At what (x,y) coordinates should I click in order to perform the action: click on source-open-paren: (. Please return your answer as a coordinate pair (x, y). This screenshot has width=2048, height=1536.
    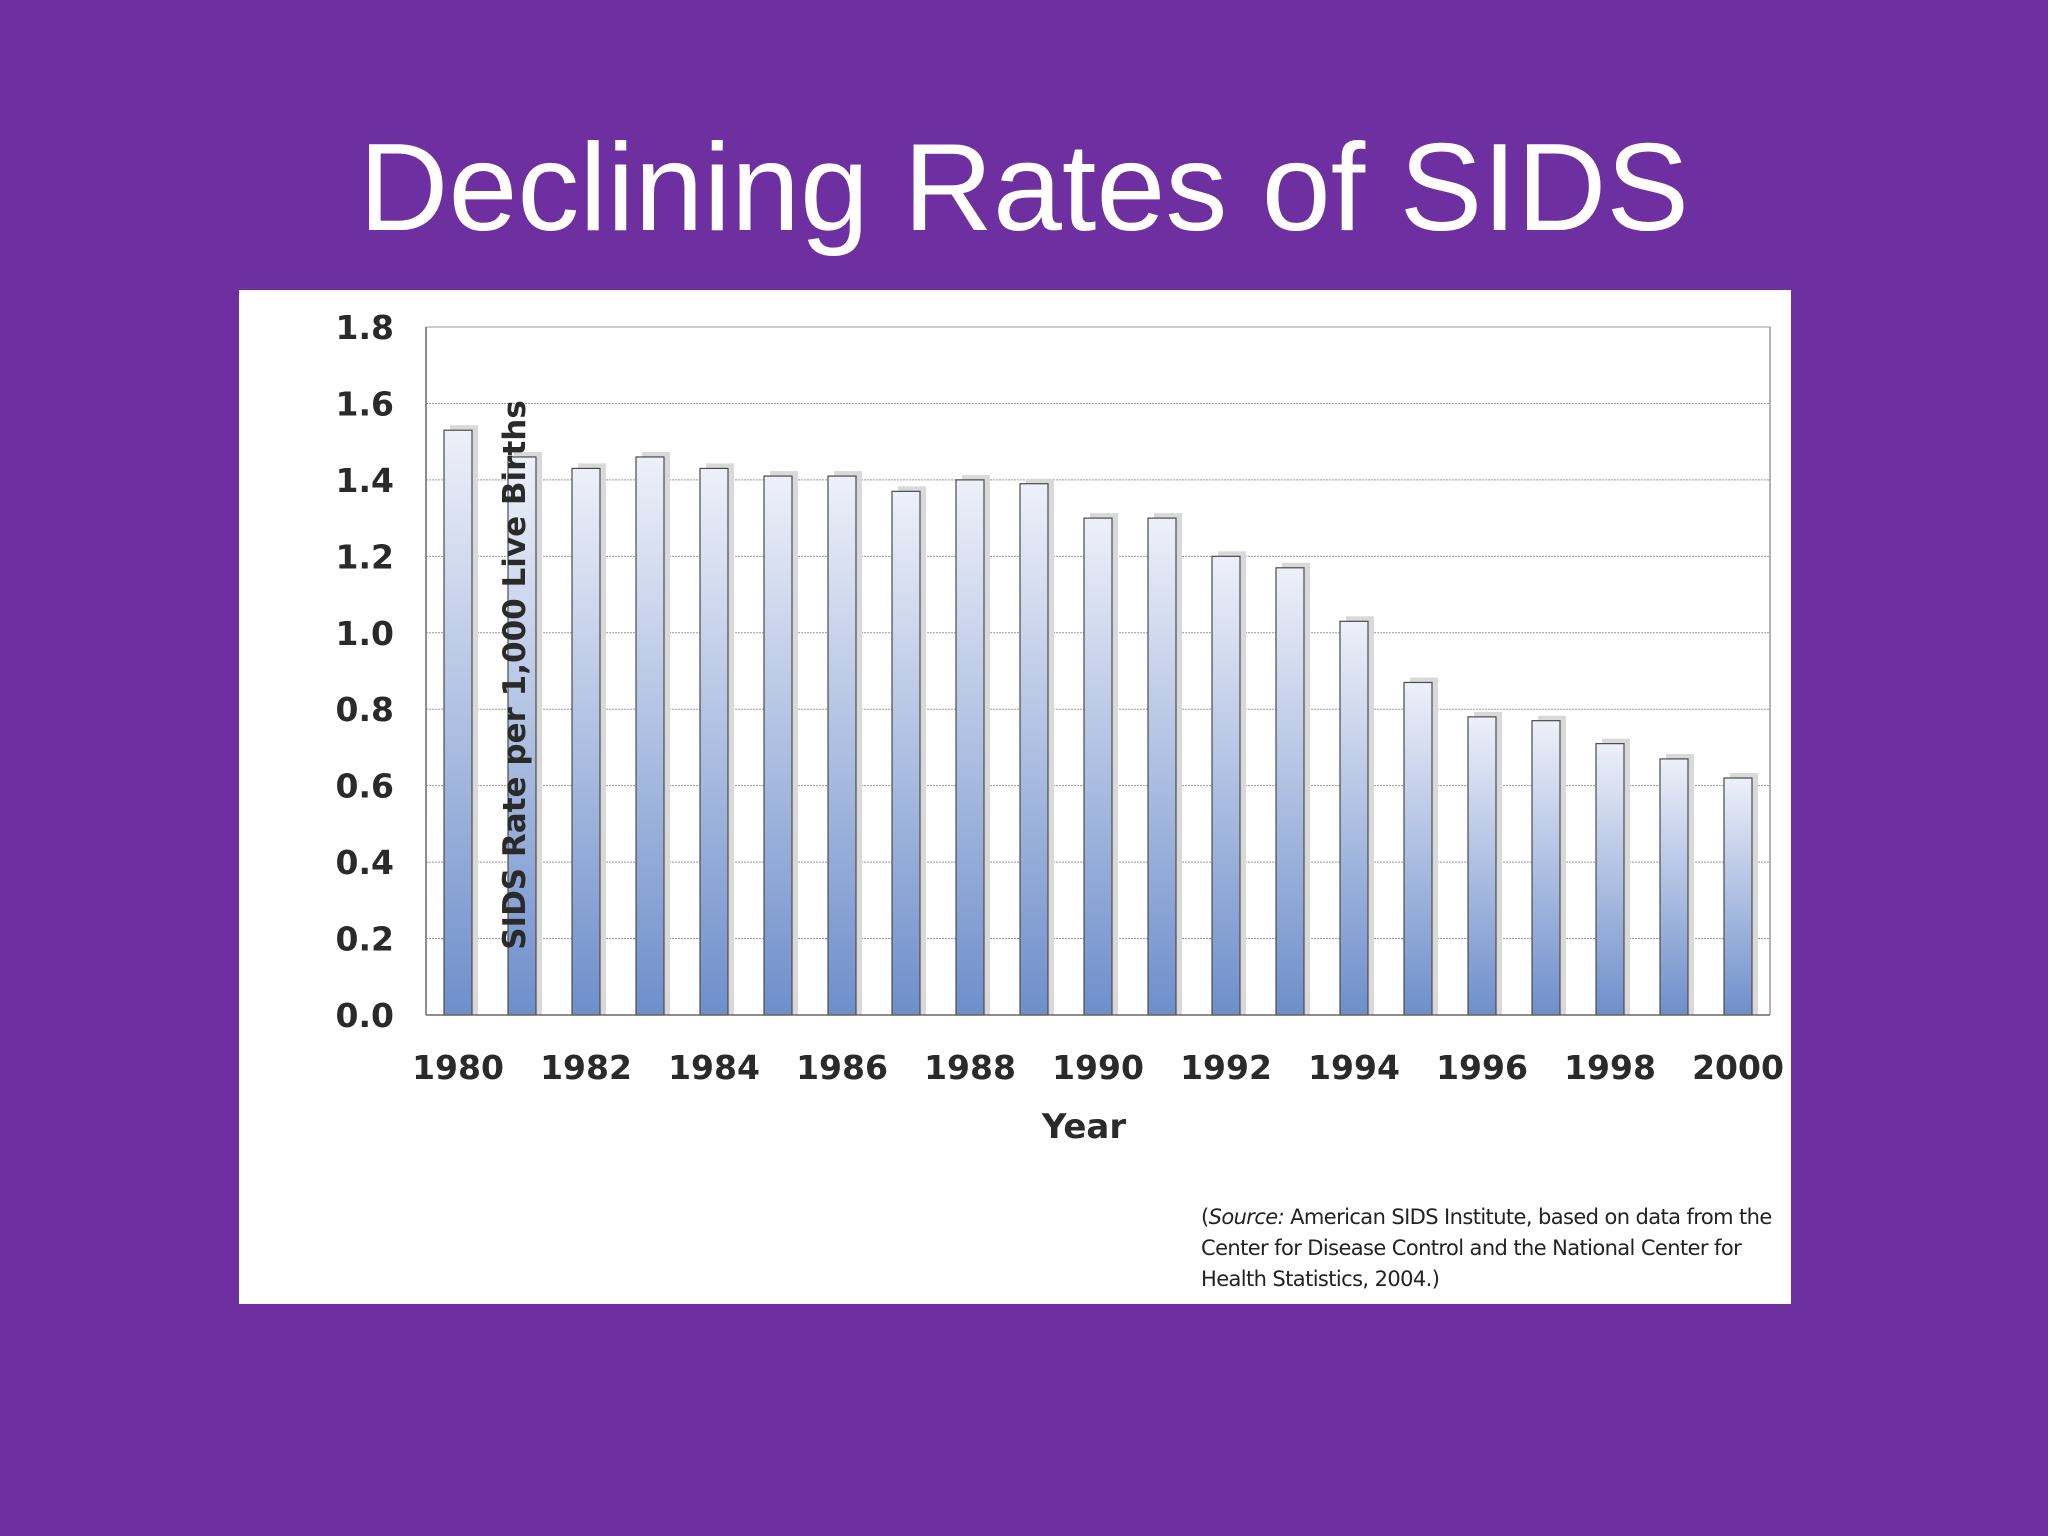
    Looking at the image, I should click on (1205, 1217).